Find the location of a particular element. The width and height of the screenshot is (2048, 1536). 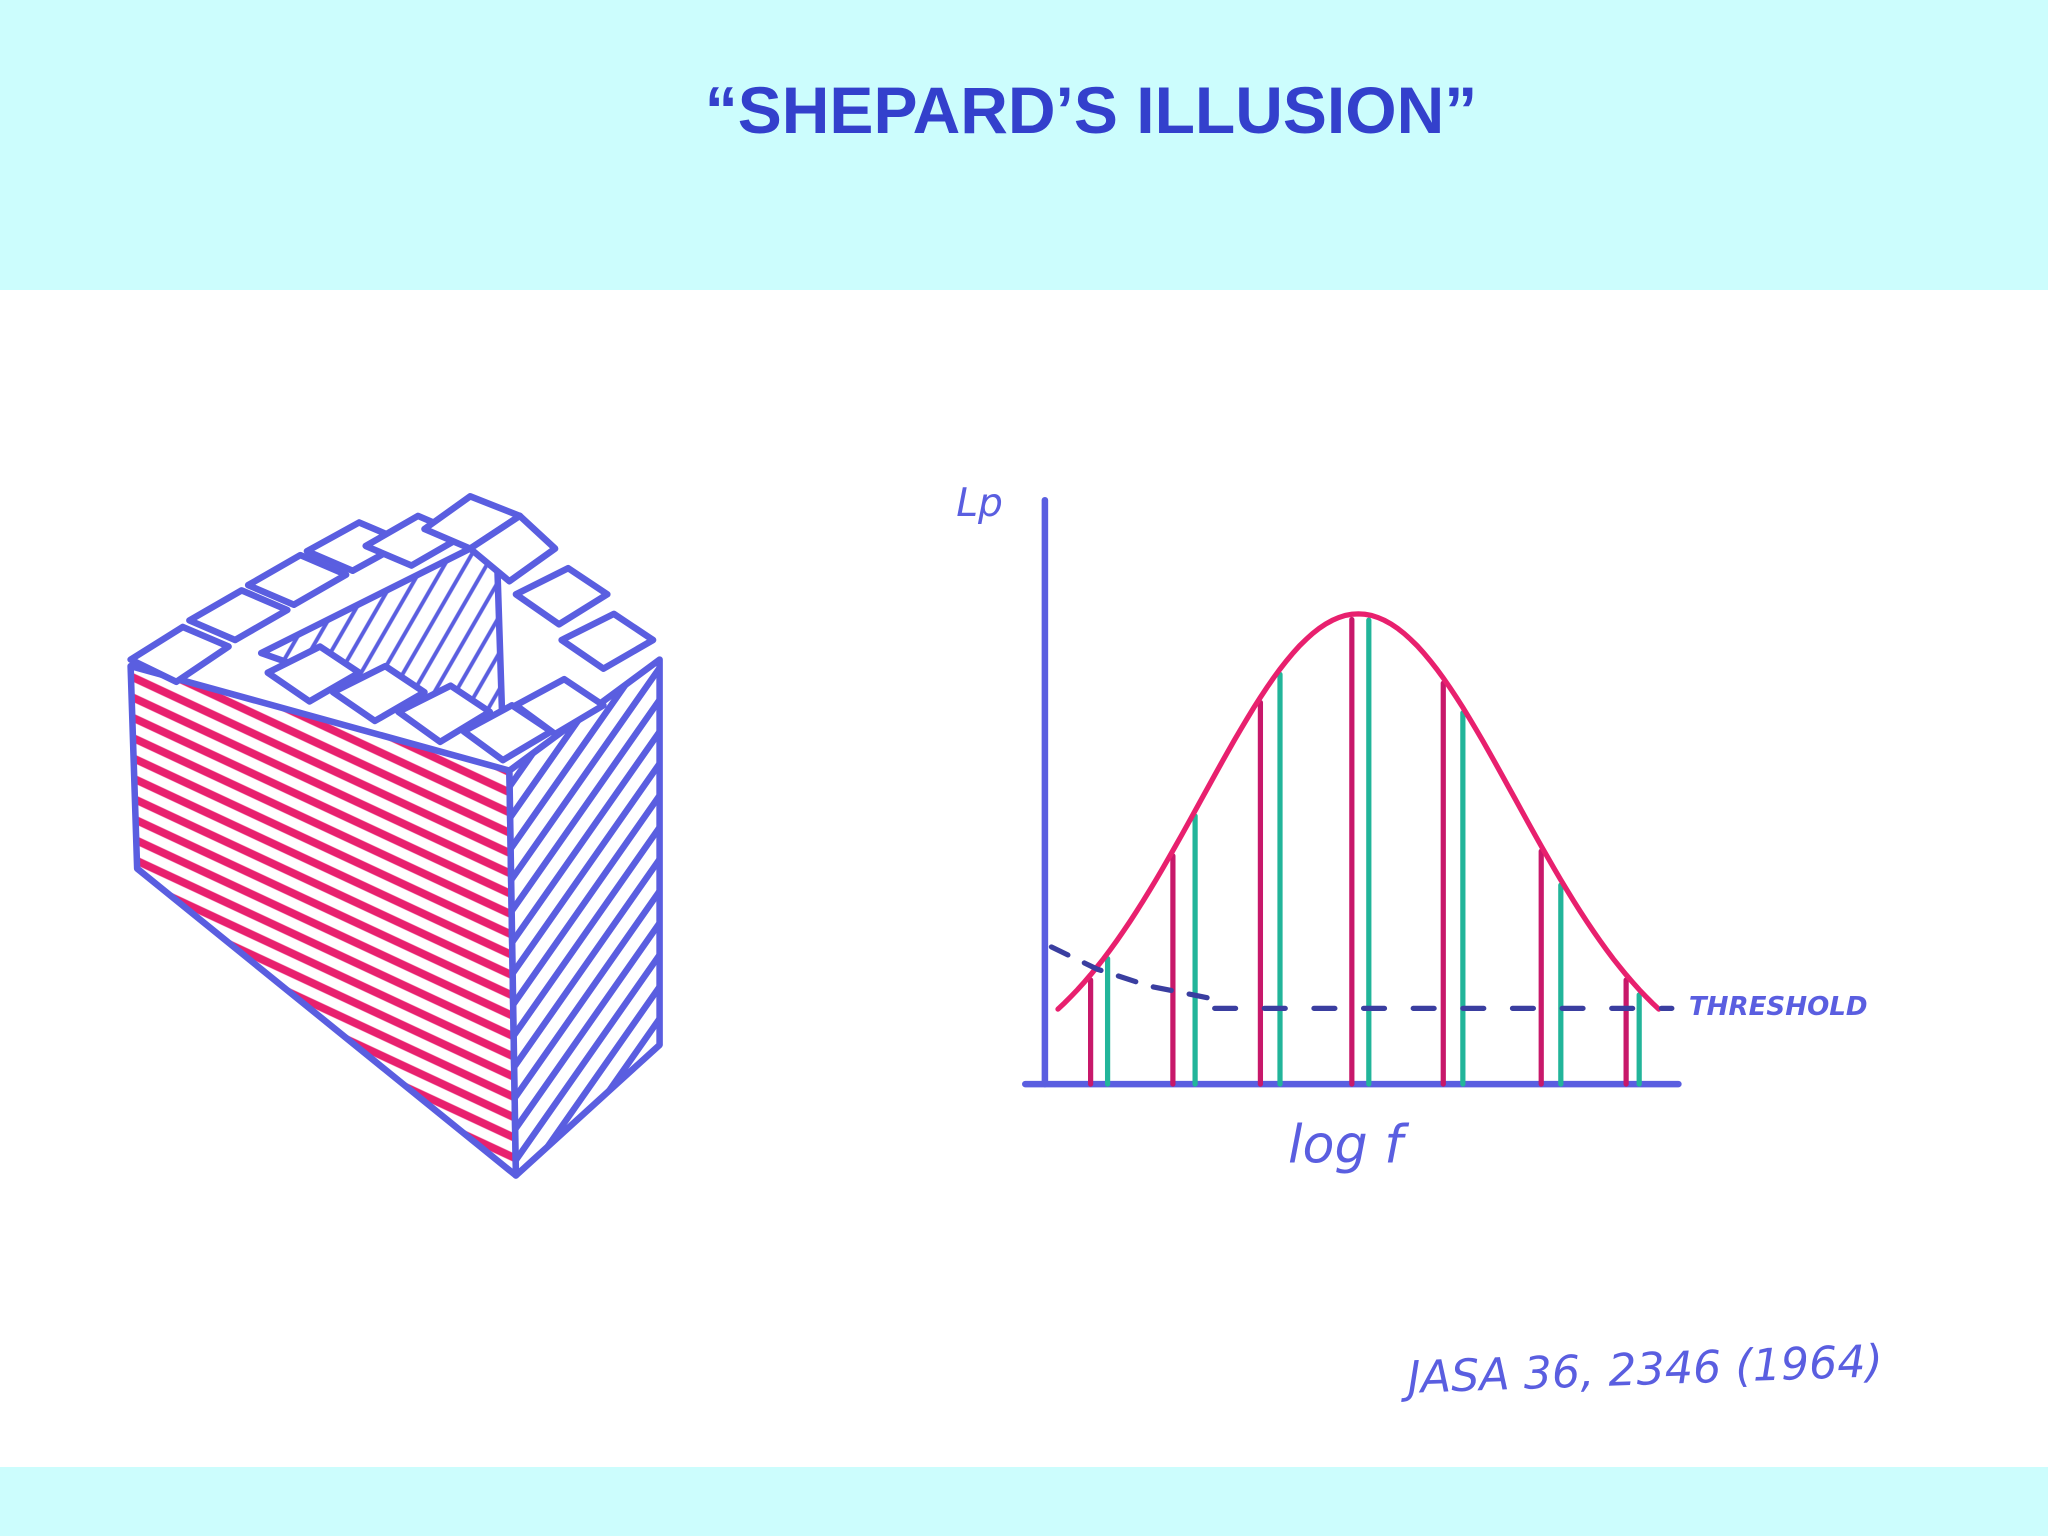

citation: JASA 36, 2346 (1964) is located at coordinates (1641, 1370).